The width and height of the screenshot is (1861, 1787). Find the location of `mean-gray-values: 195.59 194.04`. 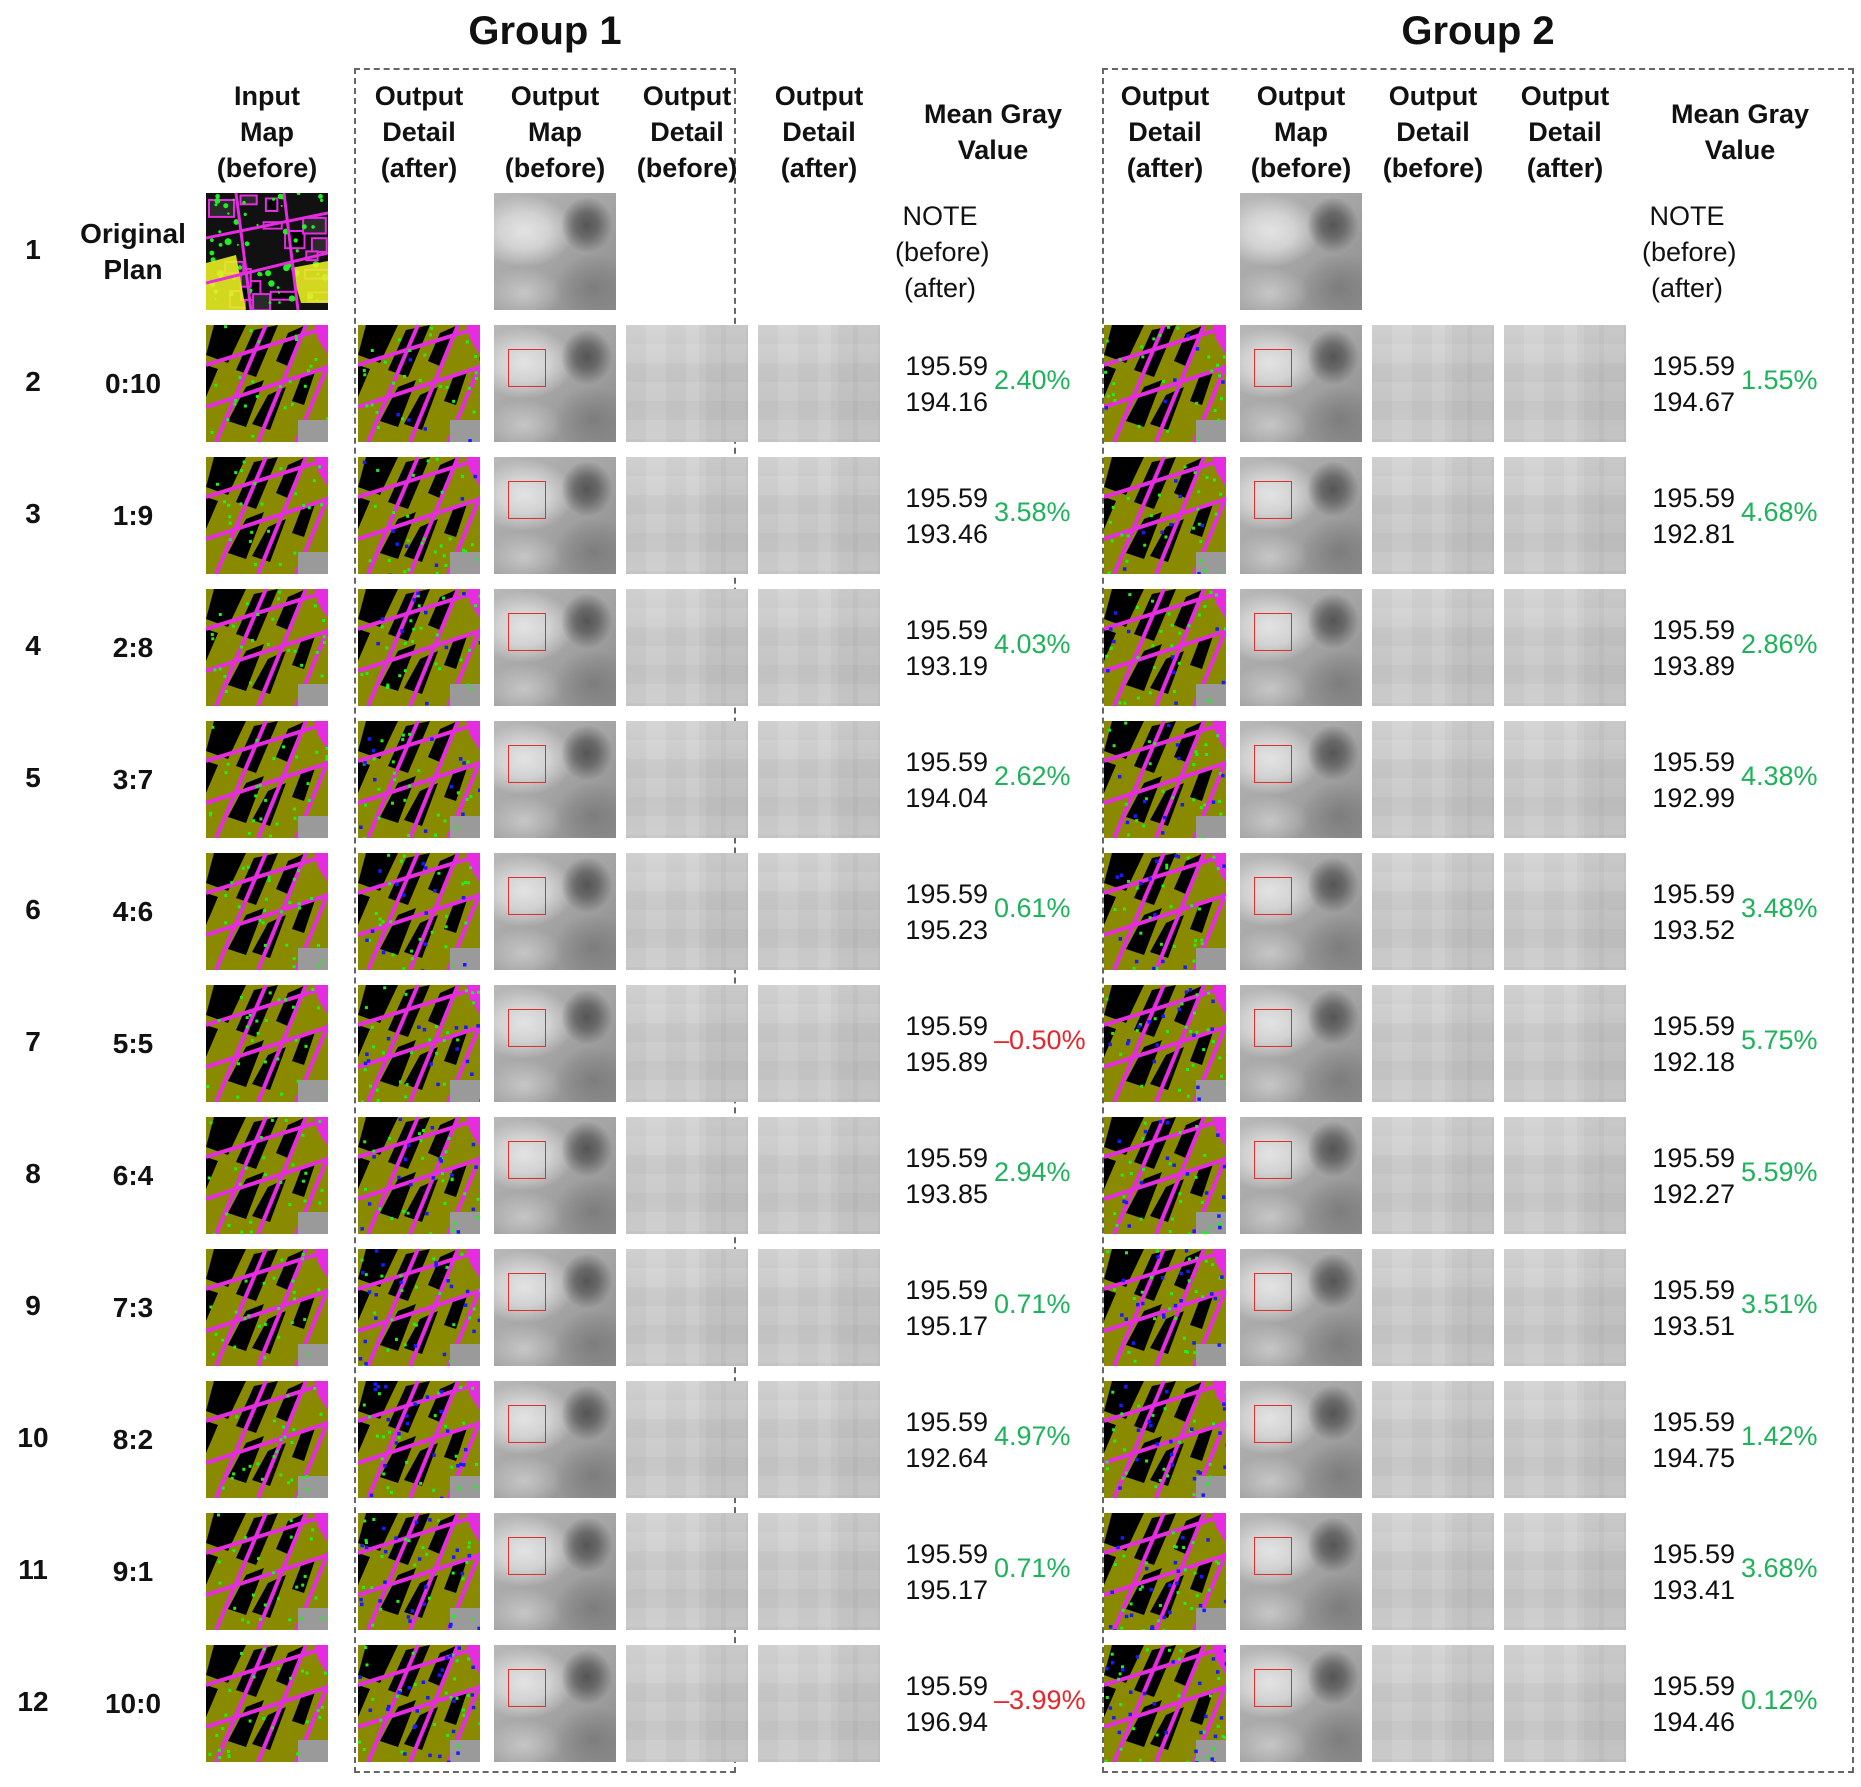

mean-gray-values: 195.59 194.04 is located at coordinates (938, 780).